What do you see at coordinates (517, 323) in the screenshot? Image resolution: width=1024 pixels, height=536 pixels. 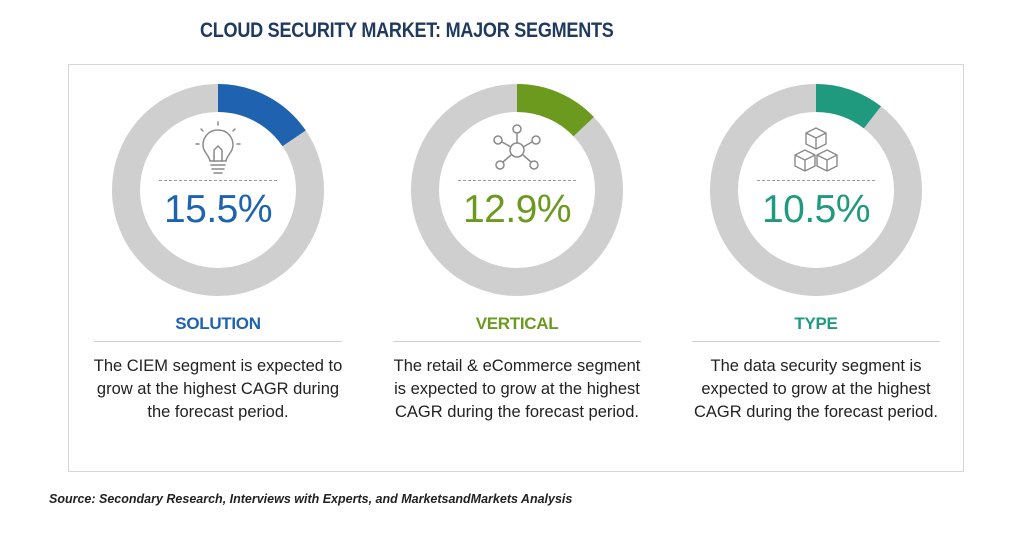 I see `segment-name: VERTICAL` at bounding box center [517, 323].